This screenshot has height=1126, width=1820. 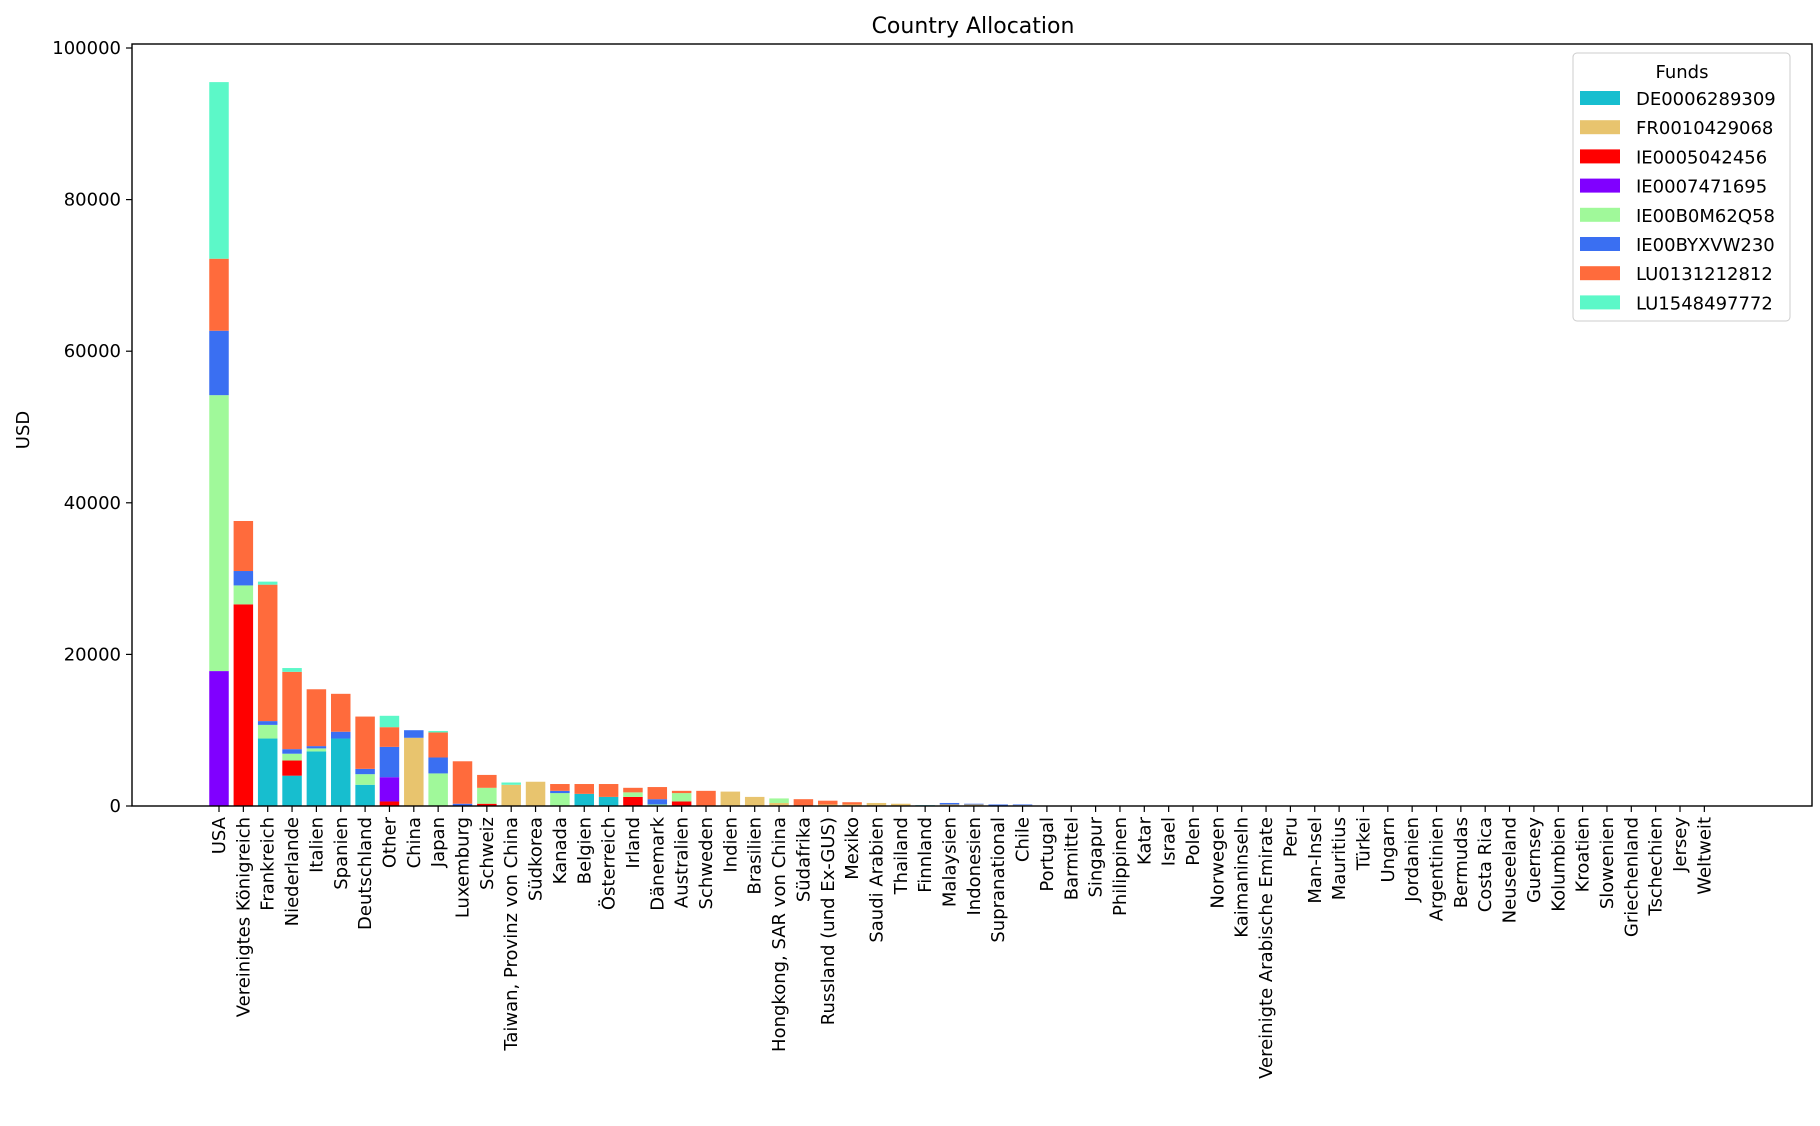 What do you see at coordinates (803, 859) in the screenshot?
I see `x-tick-label: Südafrika` at bounding box center [803, 859].